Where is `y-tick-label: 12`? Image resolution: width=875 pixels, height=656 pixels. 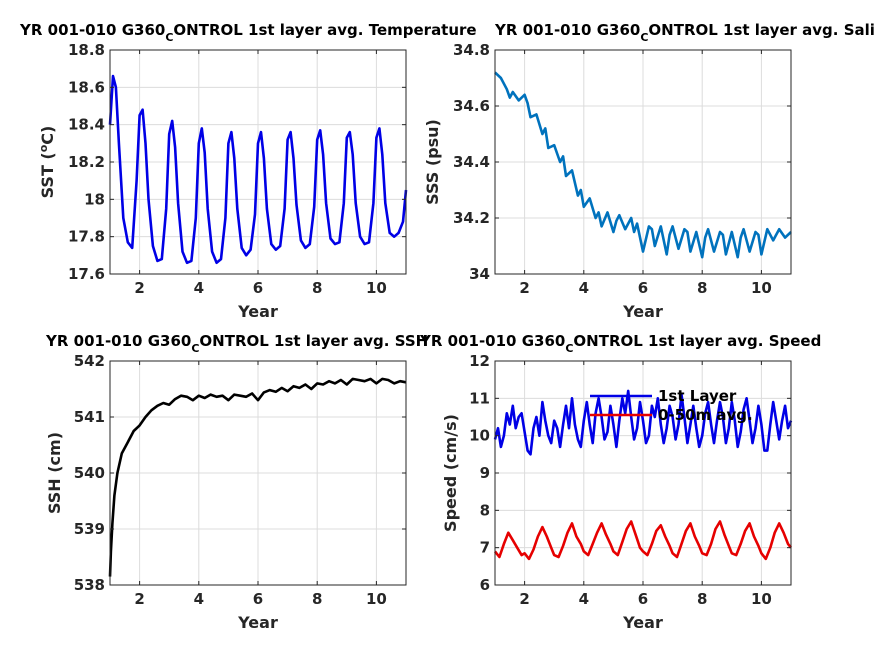 y-tick-label: 12 is located at coordinates (479, 361).